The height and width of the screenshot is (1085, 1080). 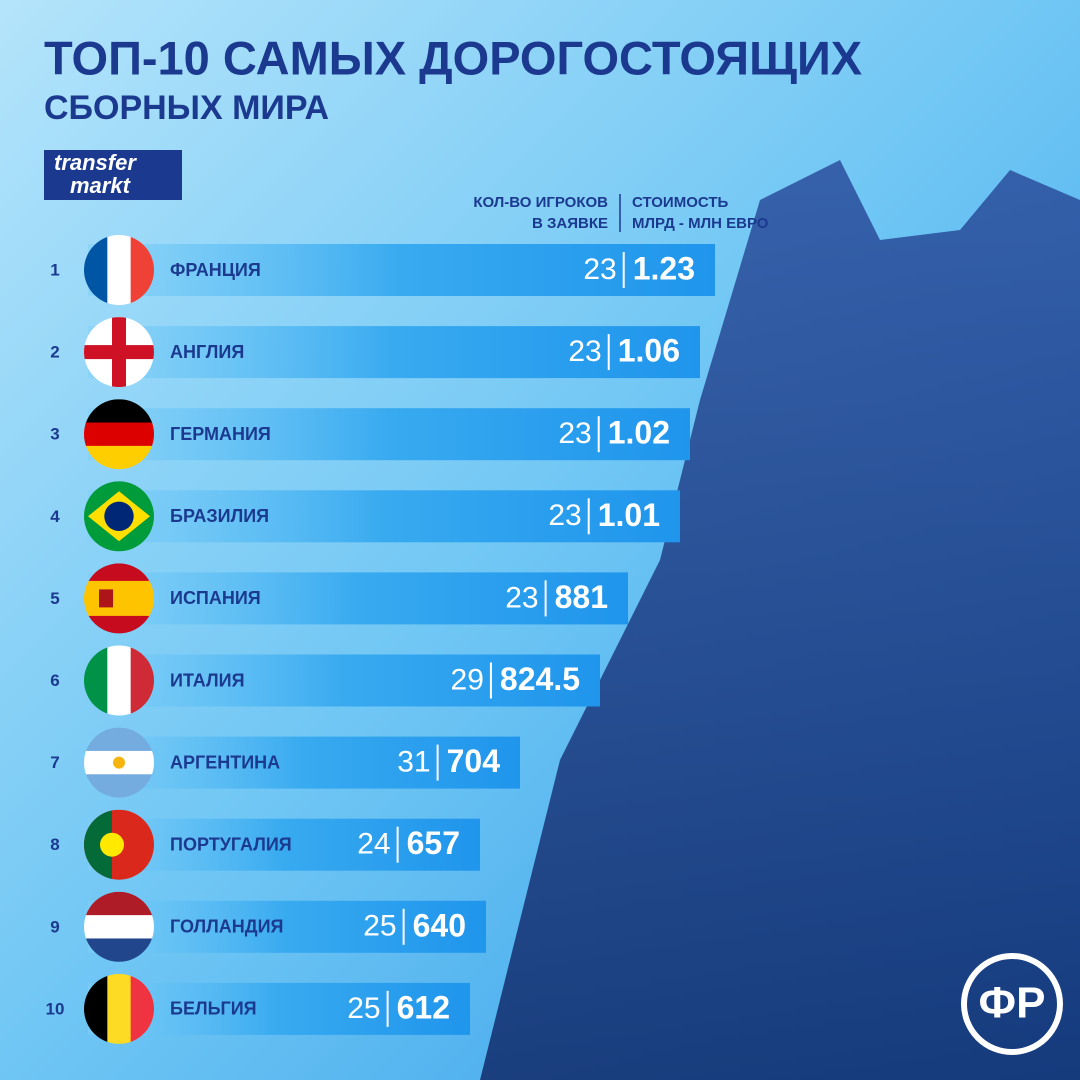 I want to click on players: 29, so click(x=467, y=679).